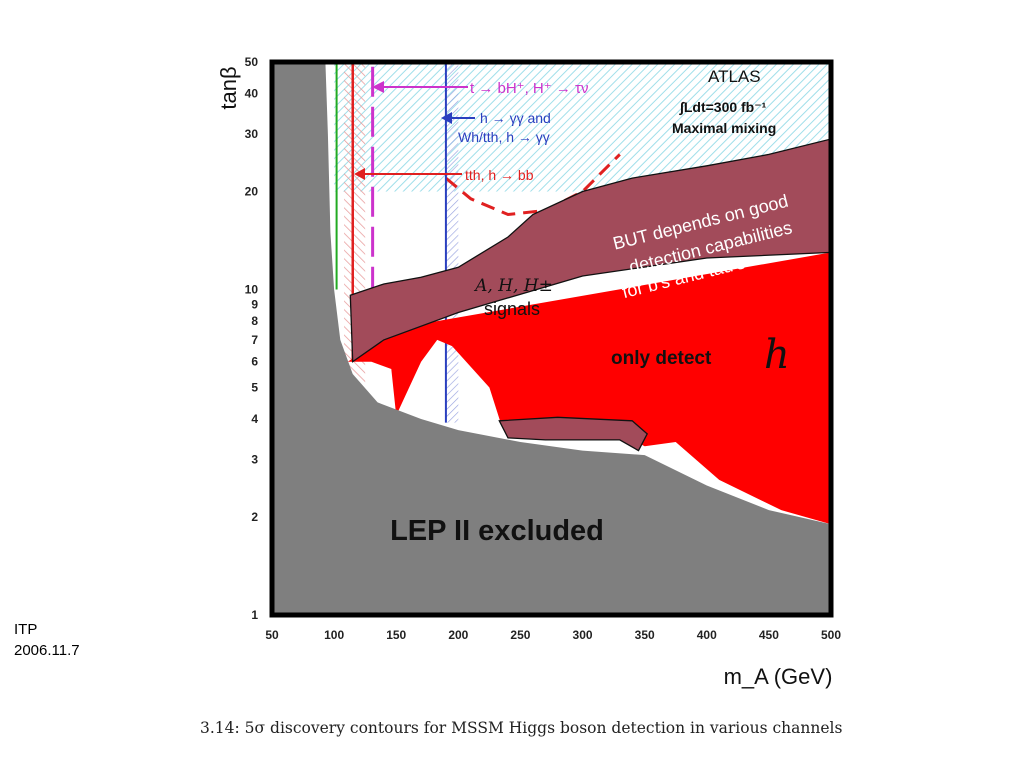 This screenshot has height=768, width=1024. What do you see at coordinates (529, 88) in the screenshot?
I see `channel-label-charged-higgs: t → bH⁺, H⁺ → τν` at bounding box center [529, 88].